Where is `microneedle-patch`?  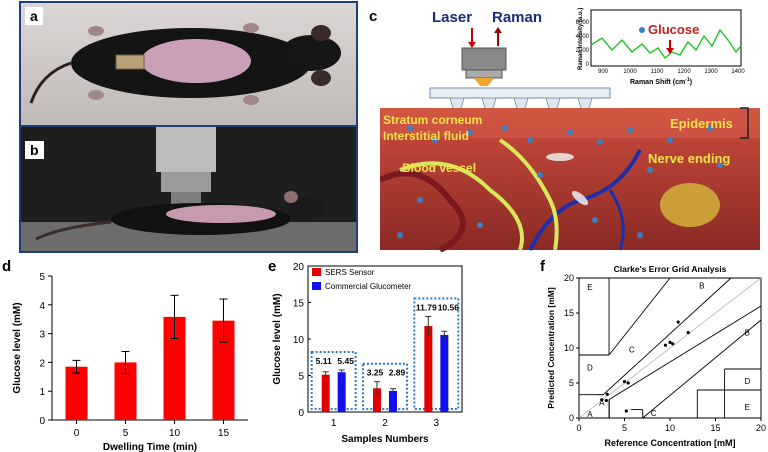 microneedle-patch is located at coordinates (520, 93).